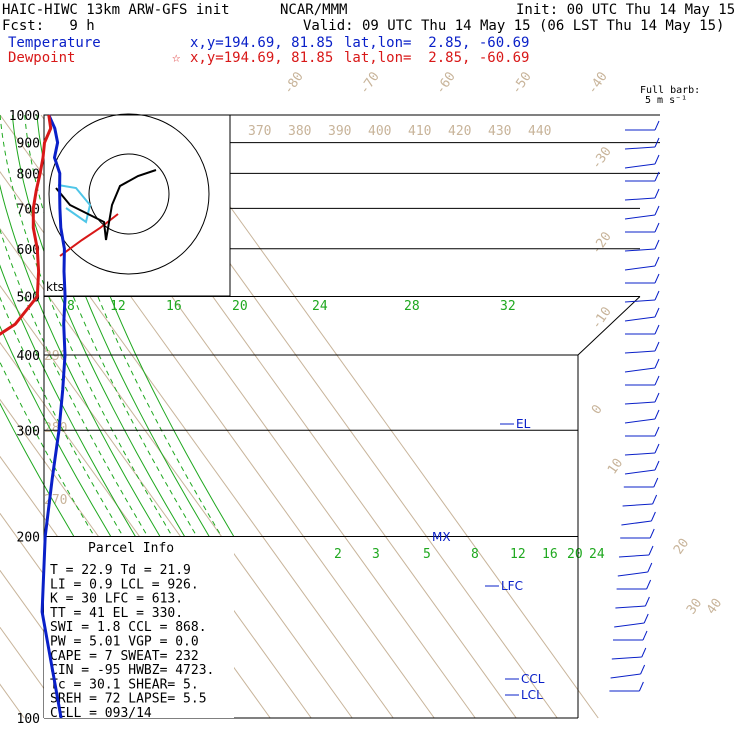 The height and width of the screenshot is (740, 740). Describe the element at coordinates (28, 144) in the screenshot. I see `pressure-label: 900` at that location.